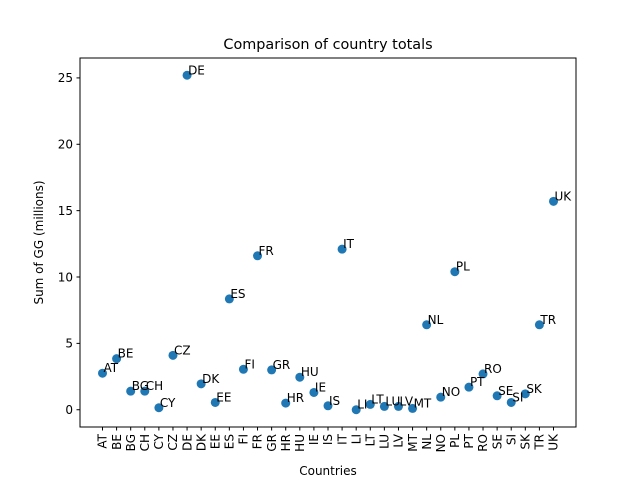 The image size is (640, 480). What do you see at coordinates (258, 441) in the screenshot?
I see `x-tick-label: FR` at bounding box center [258, 441].